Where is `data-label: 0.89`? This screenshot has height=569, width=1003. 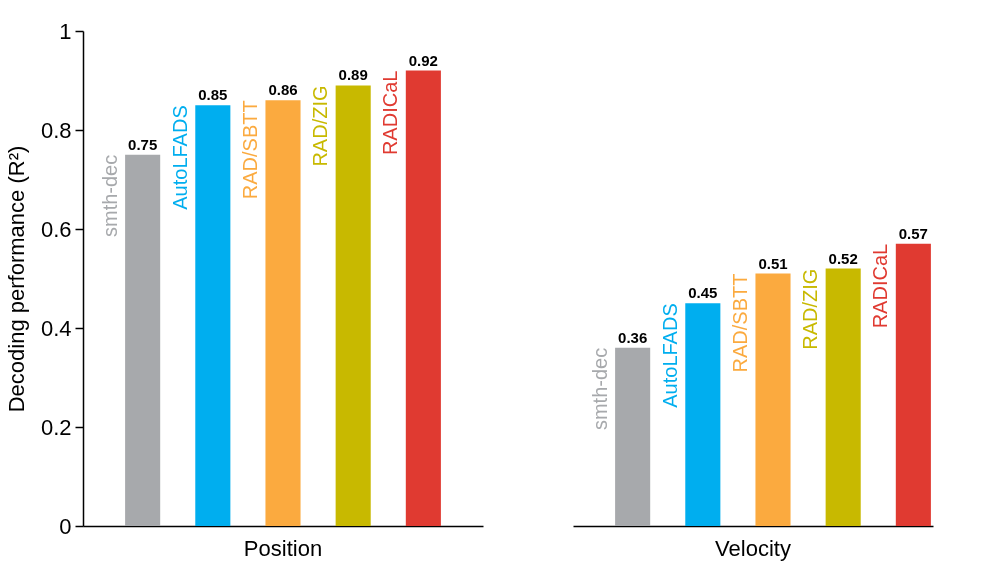
data-label: 0.89 is located at coordinates (353, 75).